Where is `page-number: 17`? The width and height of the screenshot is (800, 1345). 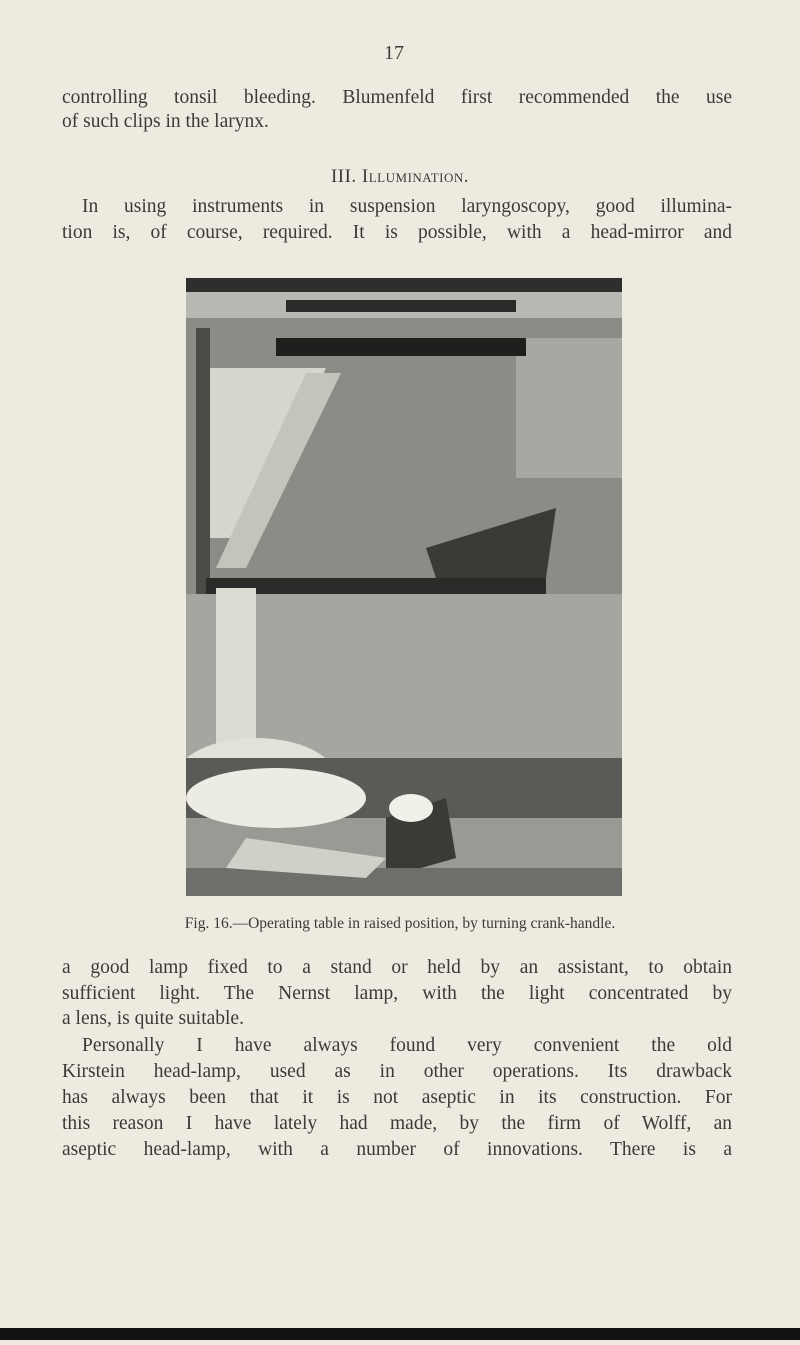
page-number: 17 is located at coordinates (394, 53).